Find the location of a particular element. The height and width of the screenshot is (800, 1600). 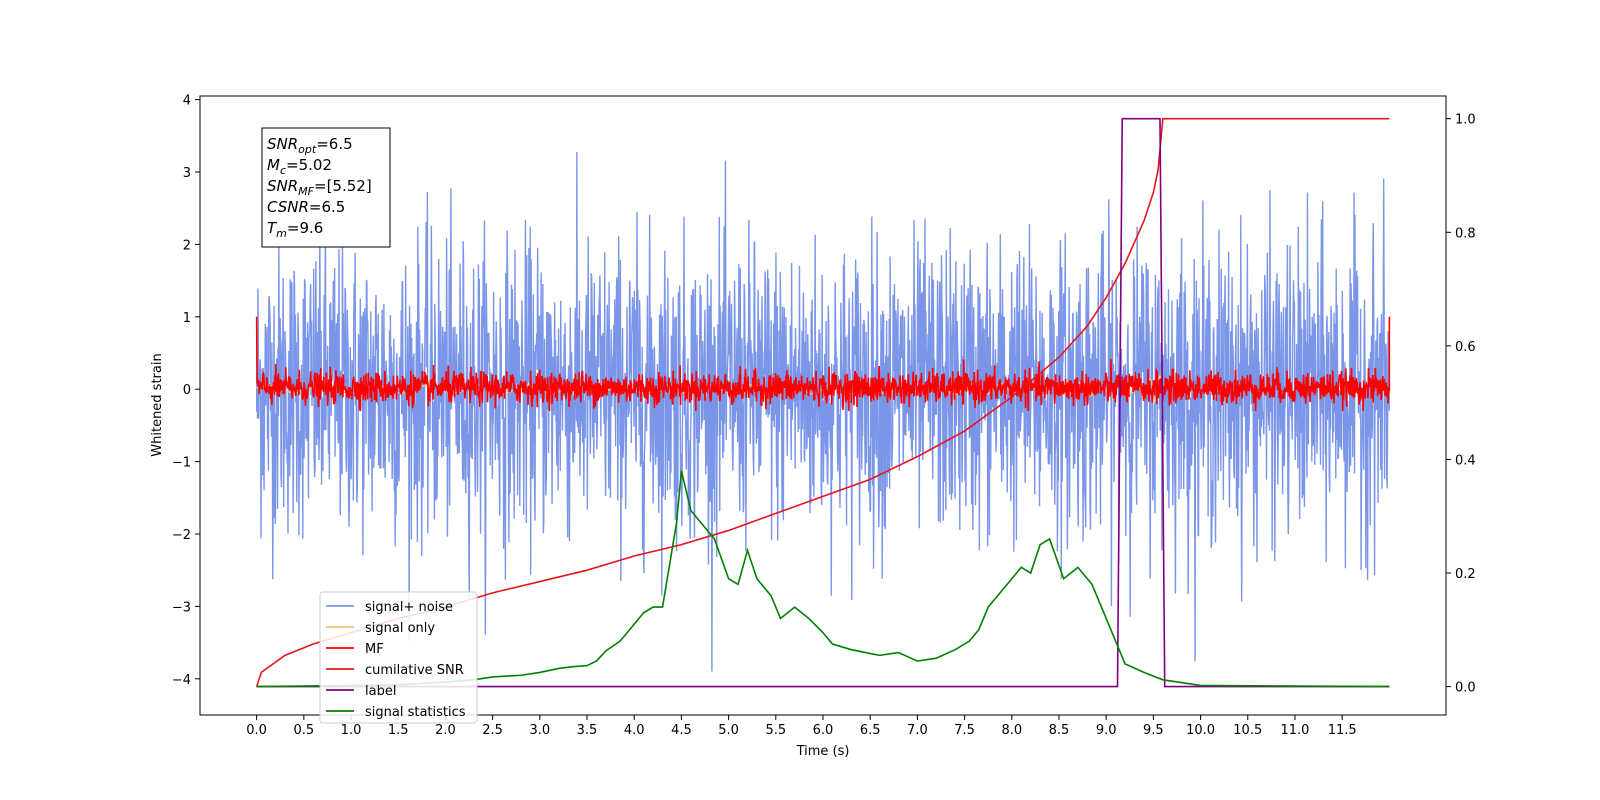

x-tick-label: 10.5 is located at coordinates (1247, 730).